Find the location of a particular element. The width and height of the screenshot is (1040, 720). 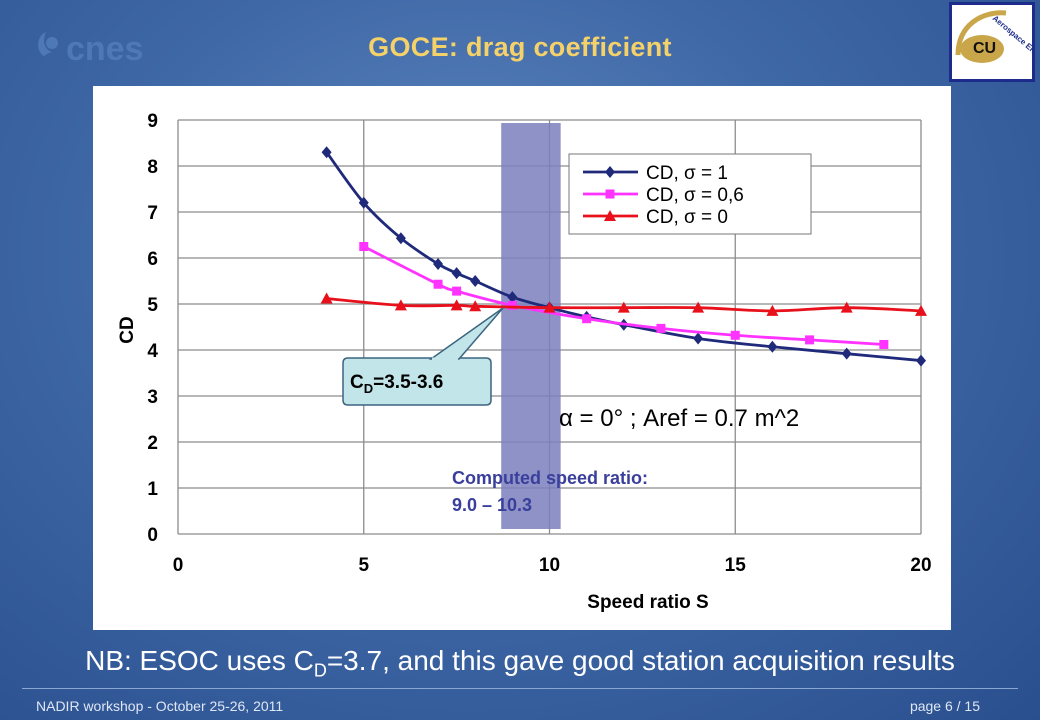

x-tick-label: 20 is located at coordinates (920, 565).